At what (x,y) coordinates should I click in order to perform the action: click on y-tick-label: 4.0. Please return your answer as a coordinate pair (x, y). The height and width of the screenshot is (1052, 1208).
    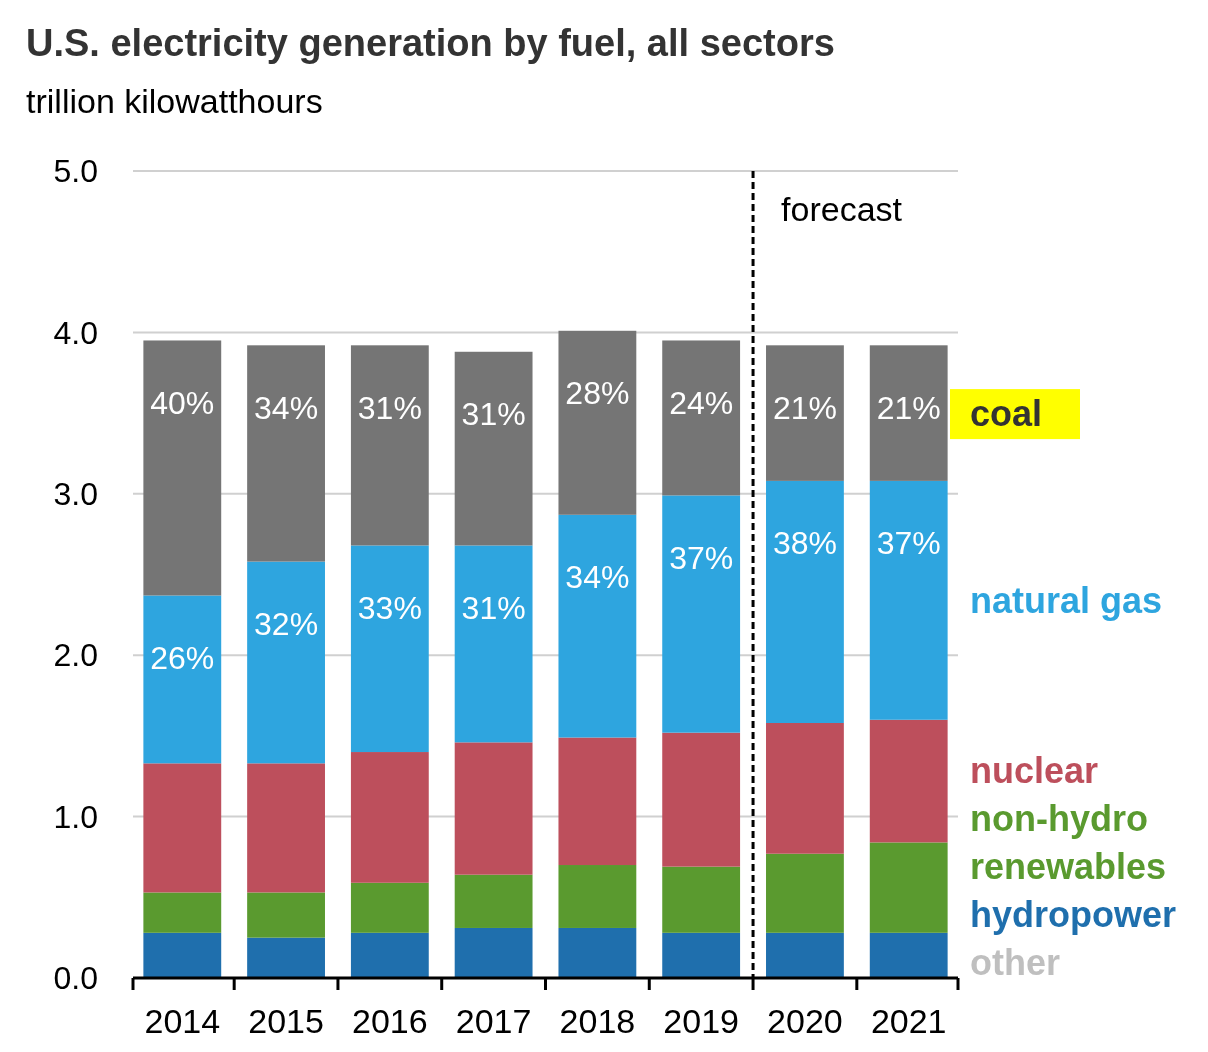
    Looking at the image, I should click on (75, 332).